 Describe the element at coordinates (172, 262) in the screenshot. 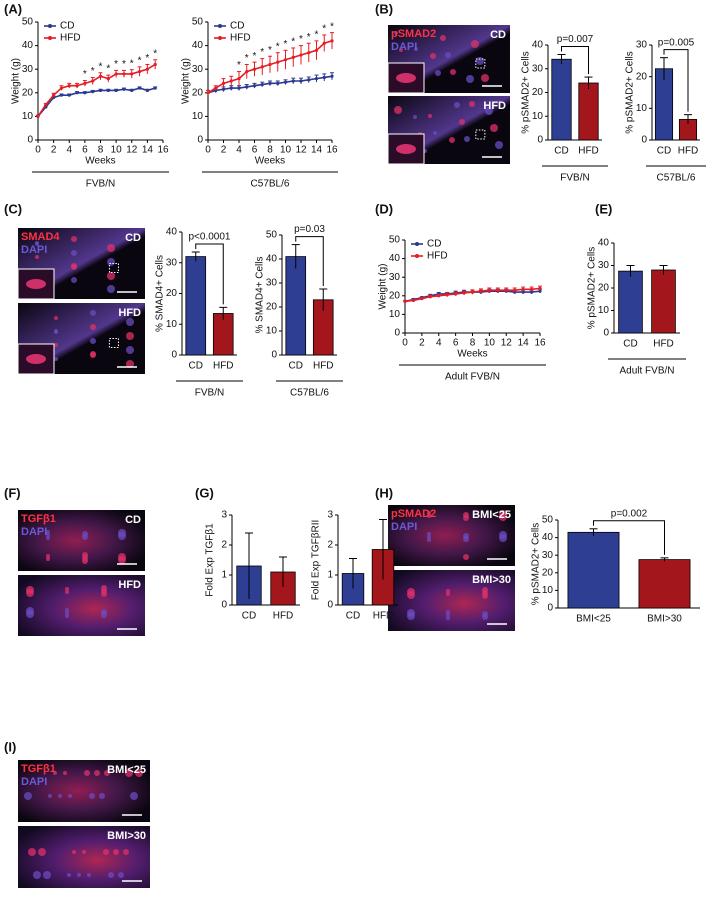

I see `y-tick-label: 30` at that location.